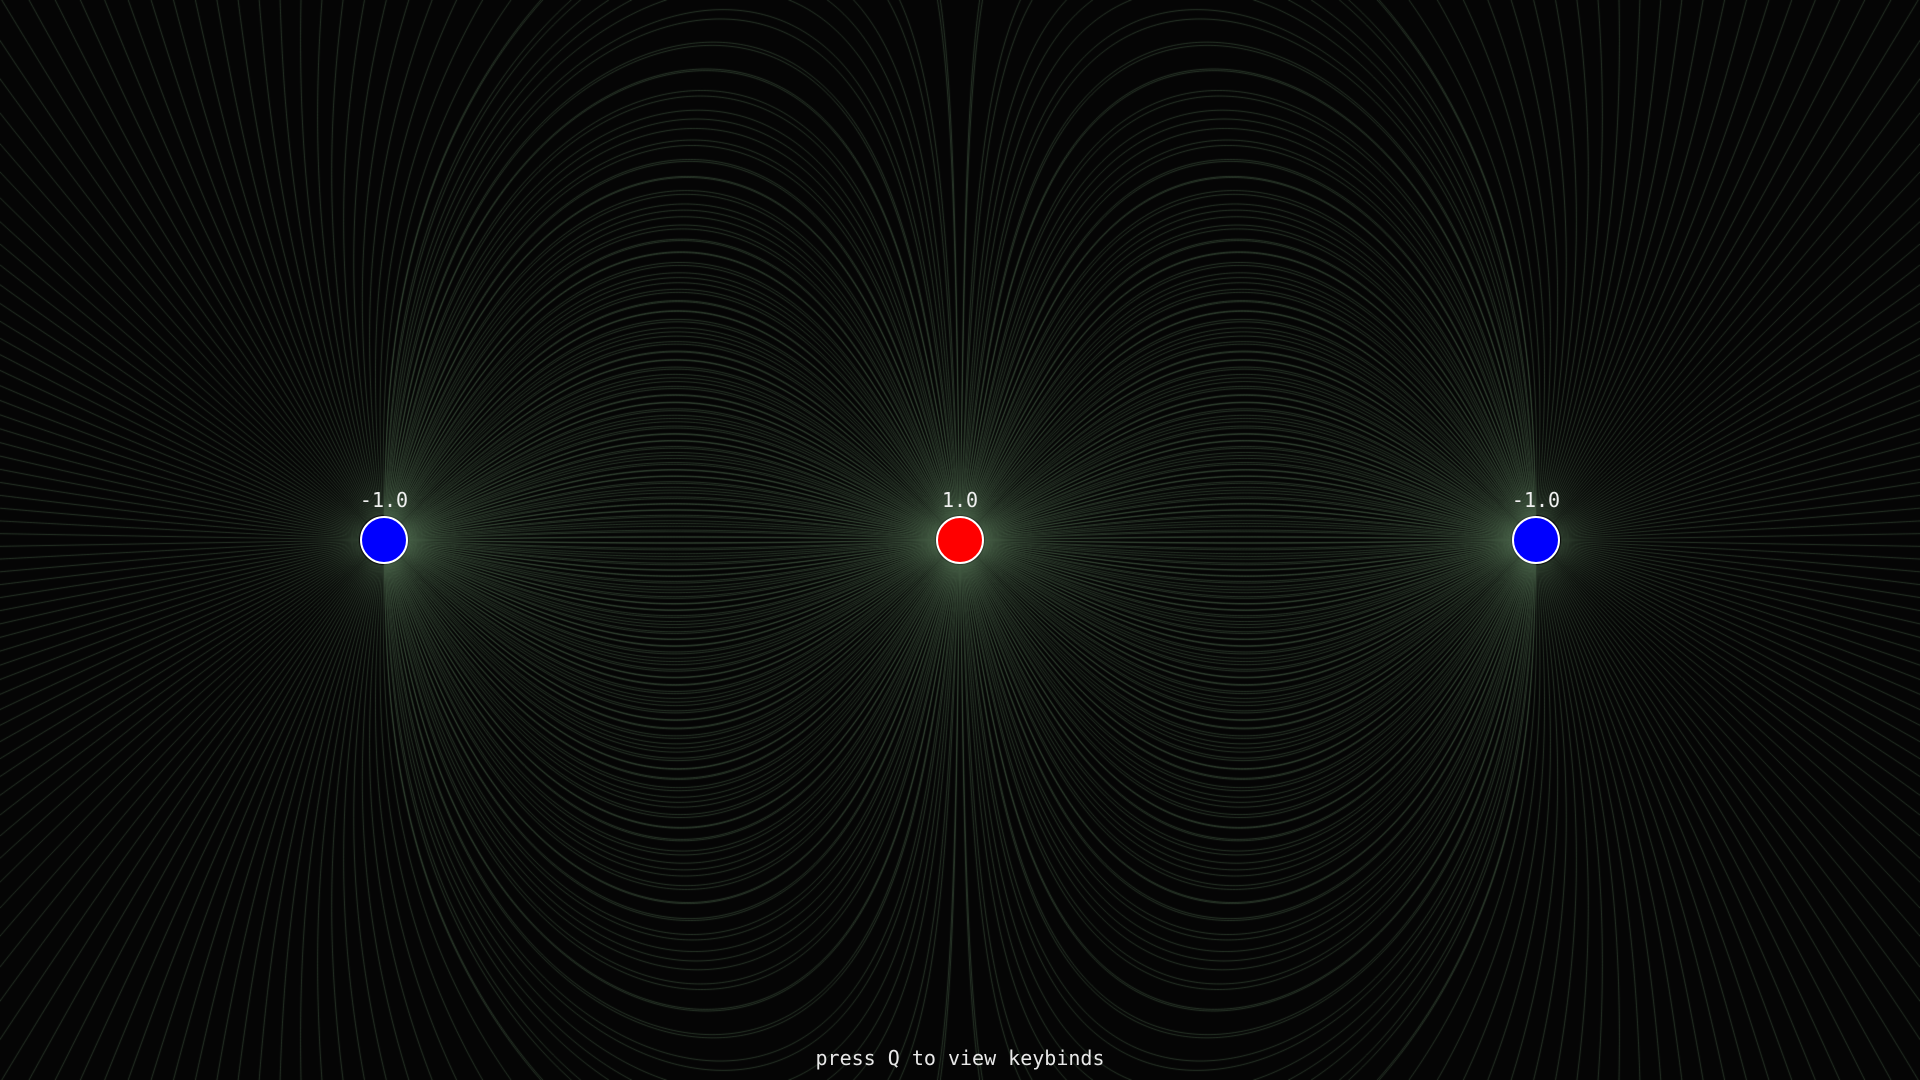  What do you see at coordinates (960, 500) in the screenshot?
I see `charge-label-center: 1.0` at bounding box center [960, 500].